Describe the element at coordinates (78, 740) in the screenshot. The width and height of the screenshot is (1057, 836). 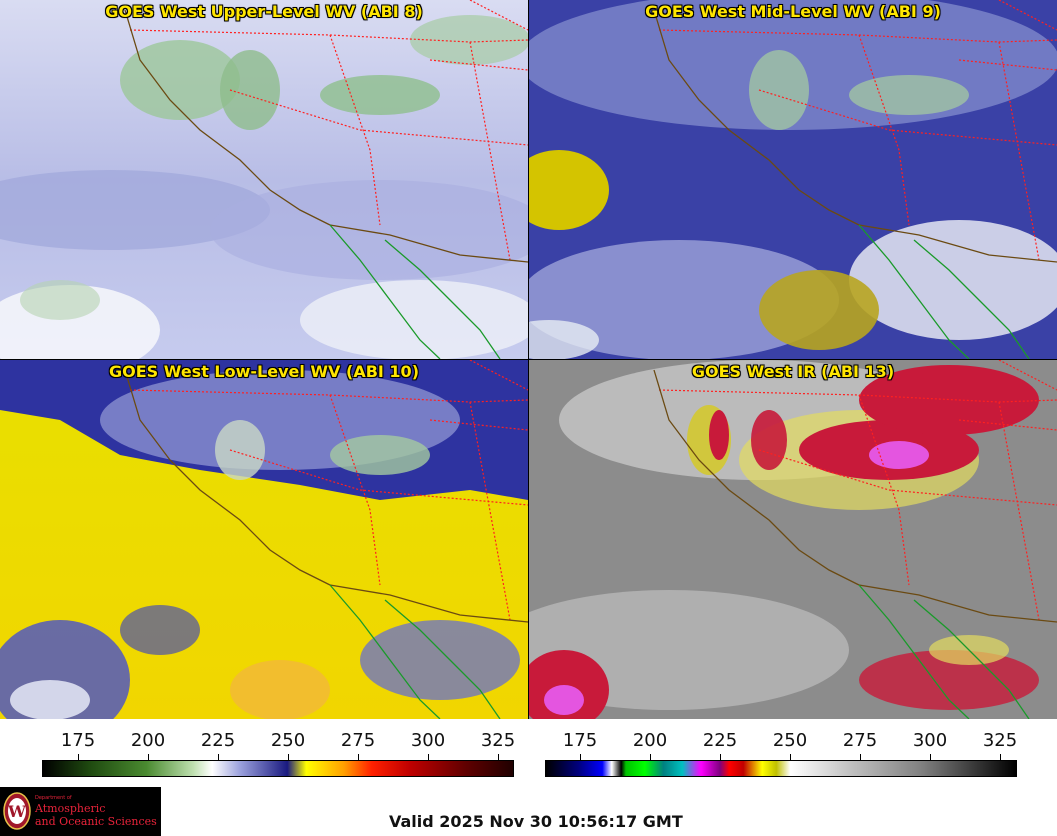
I see `wv-tick-label: 175` at that location.